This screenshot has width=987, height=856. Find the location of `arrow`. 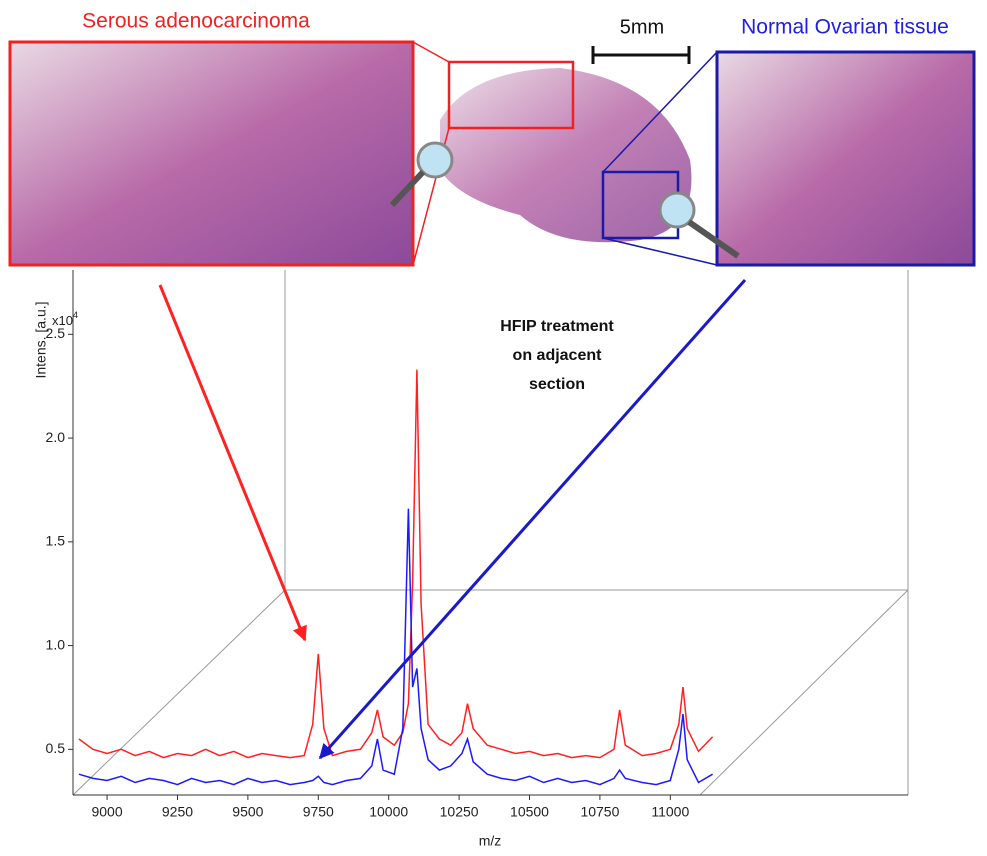

arrow is located at coordinates (232, 463).